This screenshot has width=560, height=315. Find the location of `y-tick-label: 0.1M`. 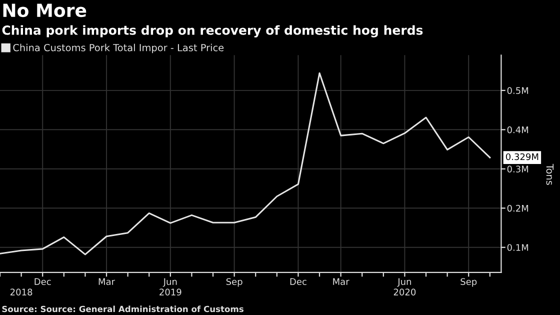

y-tick-label: 0.1M is located at coordinates (517, 247).